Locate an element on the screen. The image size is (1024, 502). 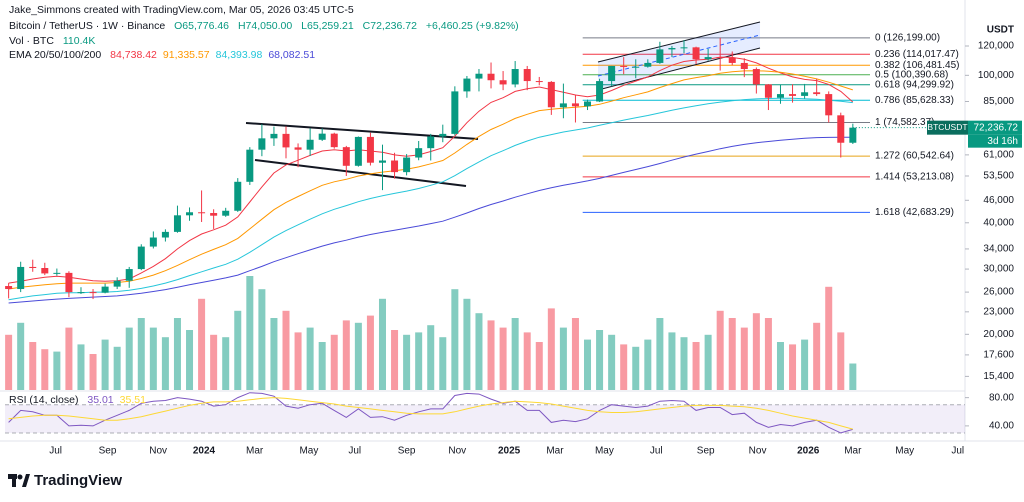
price-tag-symbol: BTCUSDT is located at coordinates (947, 127).